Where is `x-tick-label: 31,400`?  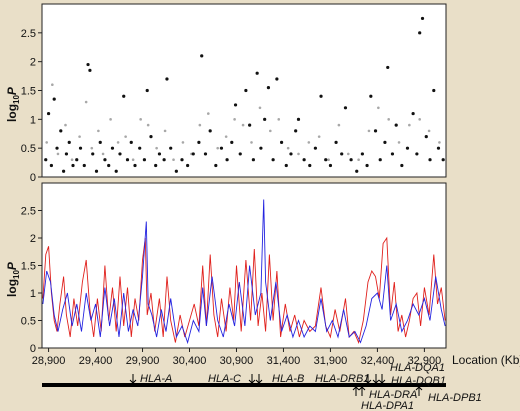
x-tick-label: 31,400 is located at coordinates (284, 361).